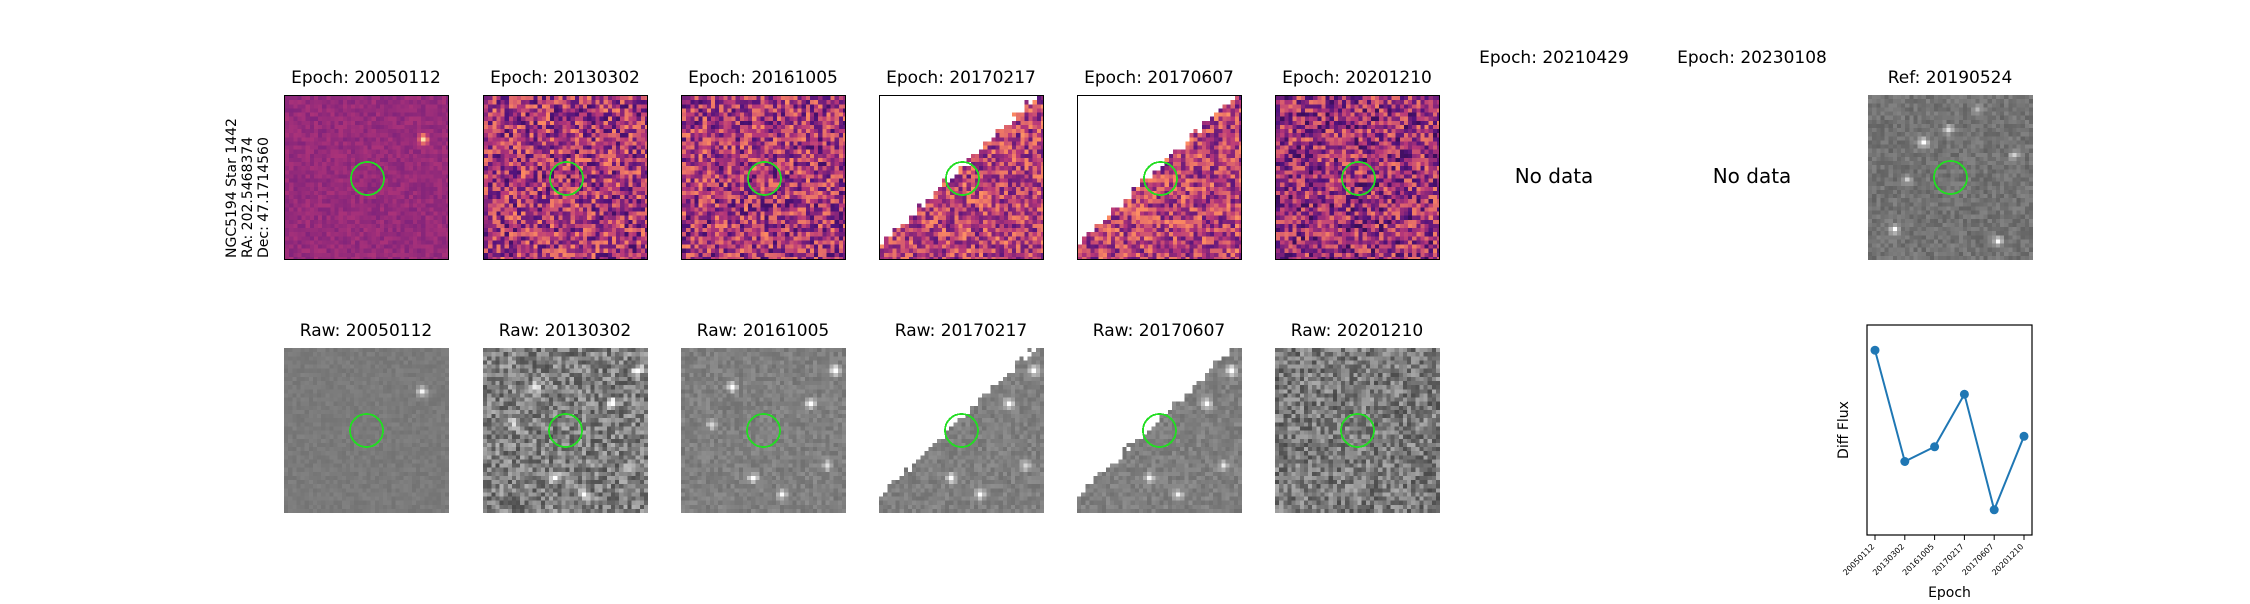 Image resolution: width=2250 pixels, height=604 pixels. I want to click on diff-title-1: Epoch: 20130302, so click(565, 78).